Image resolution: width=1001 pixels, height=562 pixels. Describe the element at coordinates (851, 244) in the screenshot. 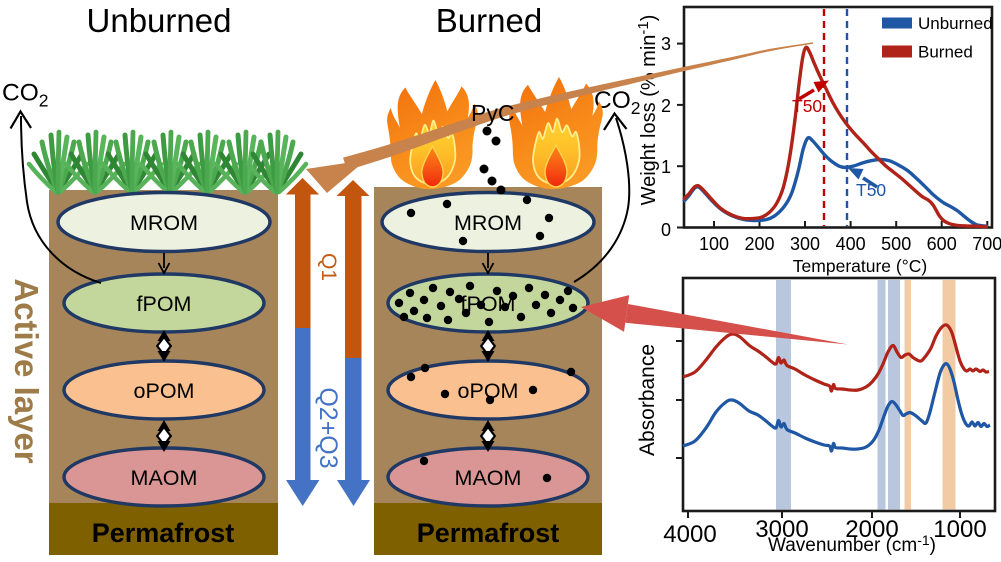

I see `svg-text: 400` at that location.